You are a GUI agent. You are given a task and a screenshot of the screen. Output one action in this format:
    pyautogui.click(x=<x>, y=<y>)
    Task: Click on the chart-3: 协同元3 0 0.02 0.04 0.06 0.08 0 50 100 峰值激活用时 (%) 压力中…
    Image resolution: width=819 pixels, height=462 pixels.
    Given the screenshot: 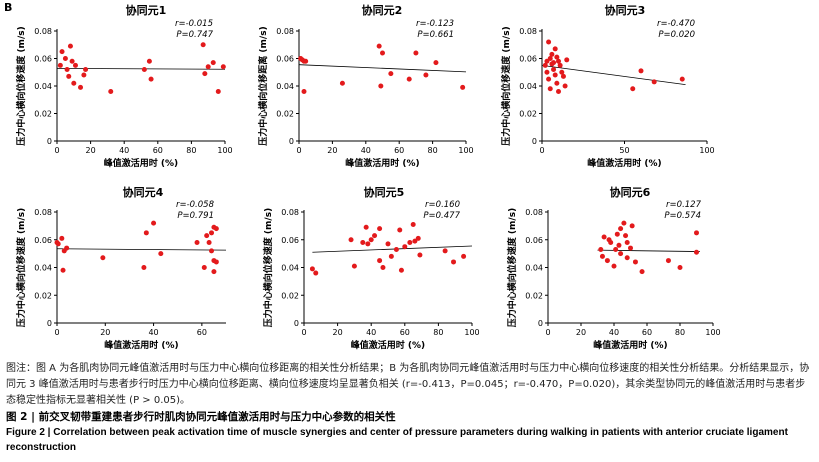 What is the action you would take?
    pyautogui.click(x=607, y=86)
    